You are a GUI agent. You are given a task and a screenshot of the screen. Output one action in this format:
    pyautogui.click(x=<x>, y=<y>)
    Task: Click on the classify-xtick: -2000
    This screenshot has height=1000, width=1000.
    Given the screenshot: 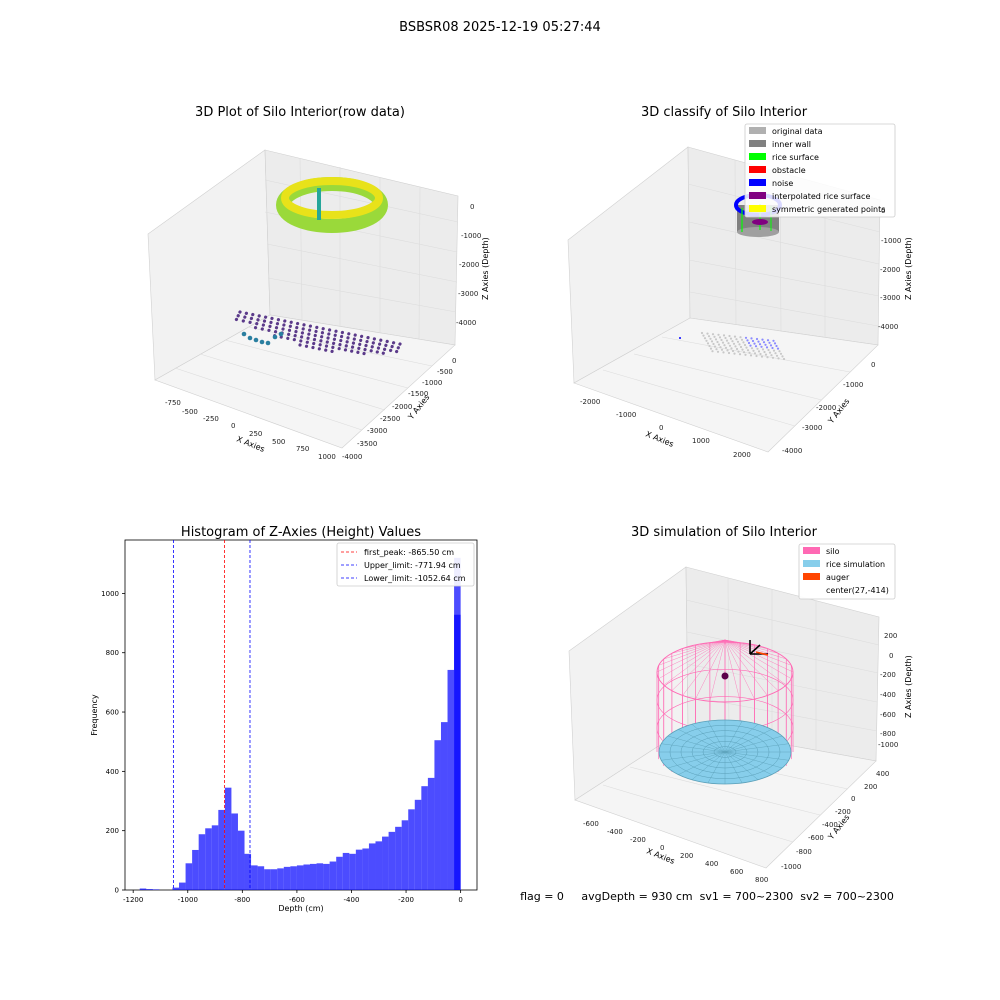 What is the action you would take?
    pyautogui.click(x=590, y=402)
    